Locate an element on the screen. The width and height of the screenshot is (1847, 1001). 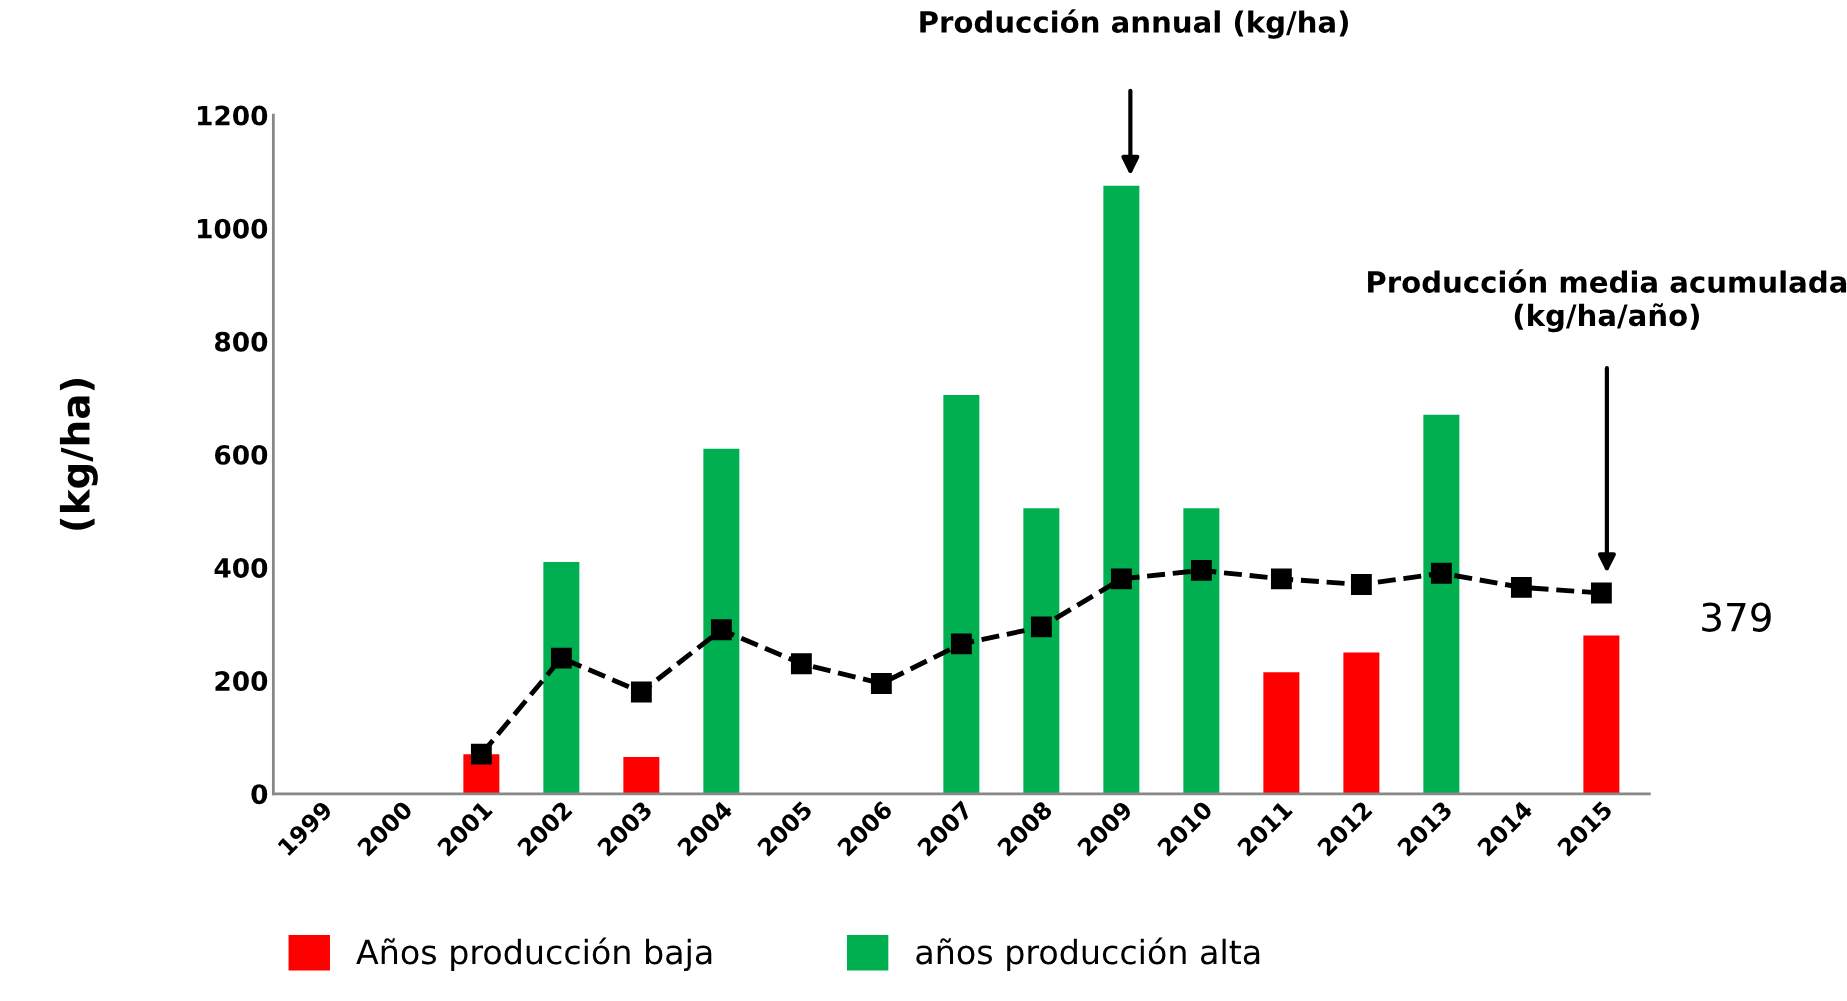
legend-label: Años producción baja is located at coordinates (534, 954).